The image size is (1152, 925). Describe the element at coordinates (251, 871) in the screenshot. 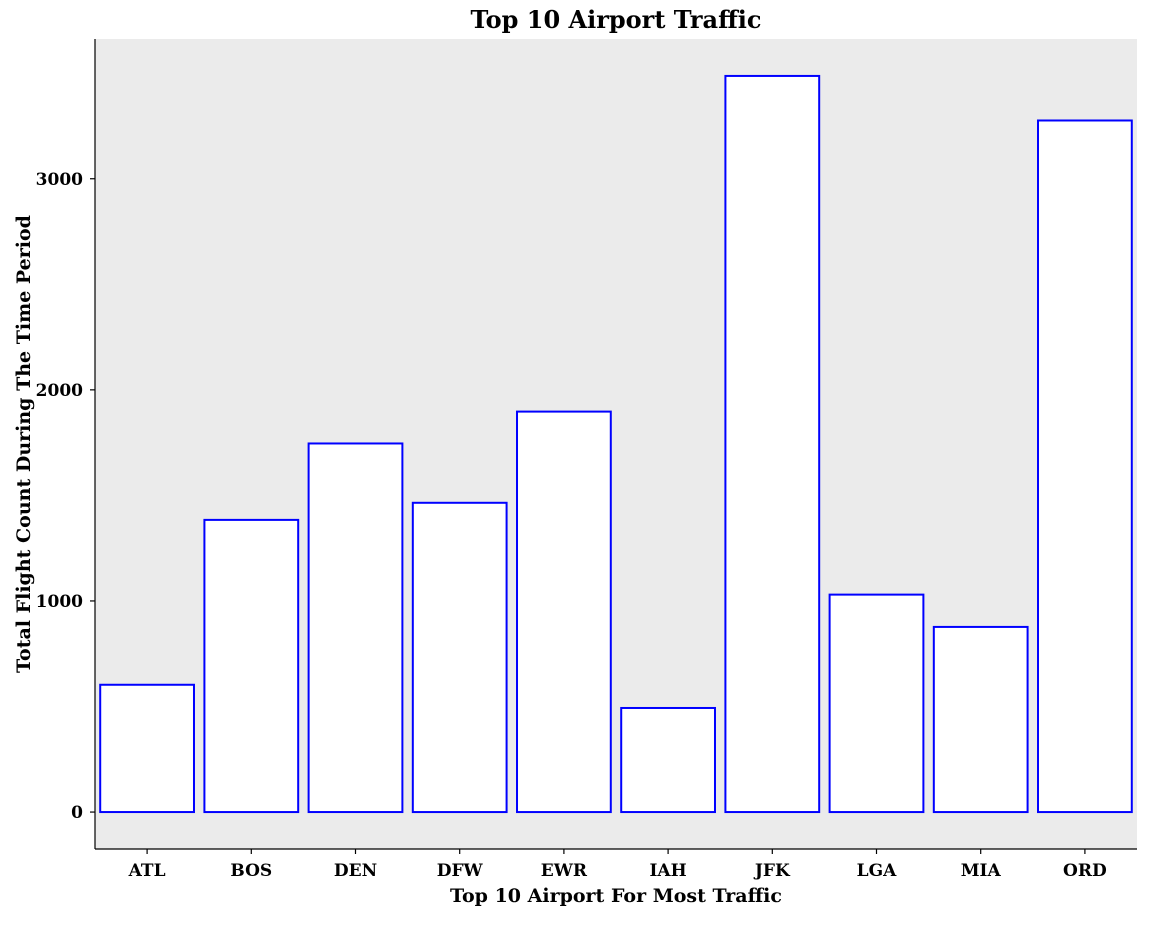

I see `x-tick-label: BOS` at that location.